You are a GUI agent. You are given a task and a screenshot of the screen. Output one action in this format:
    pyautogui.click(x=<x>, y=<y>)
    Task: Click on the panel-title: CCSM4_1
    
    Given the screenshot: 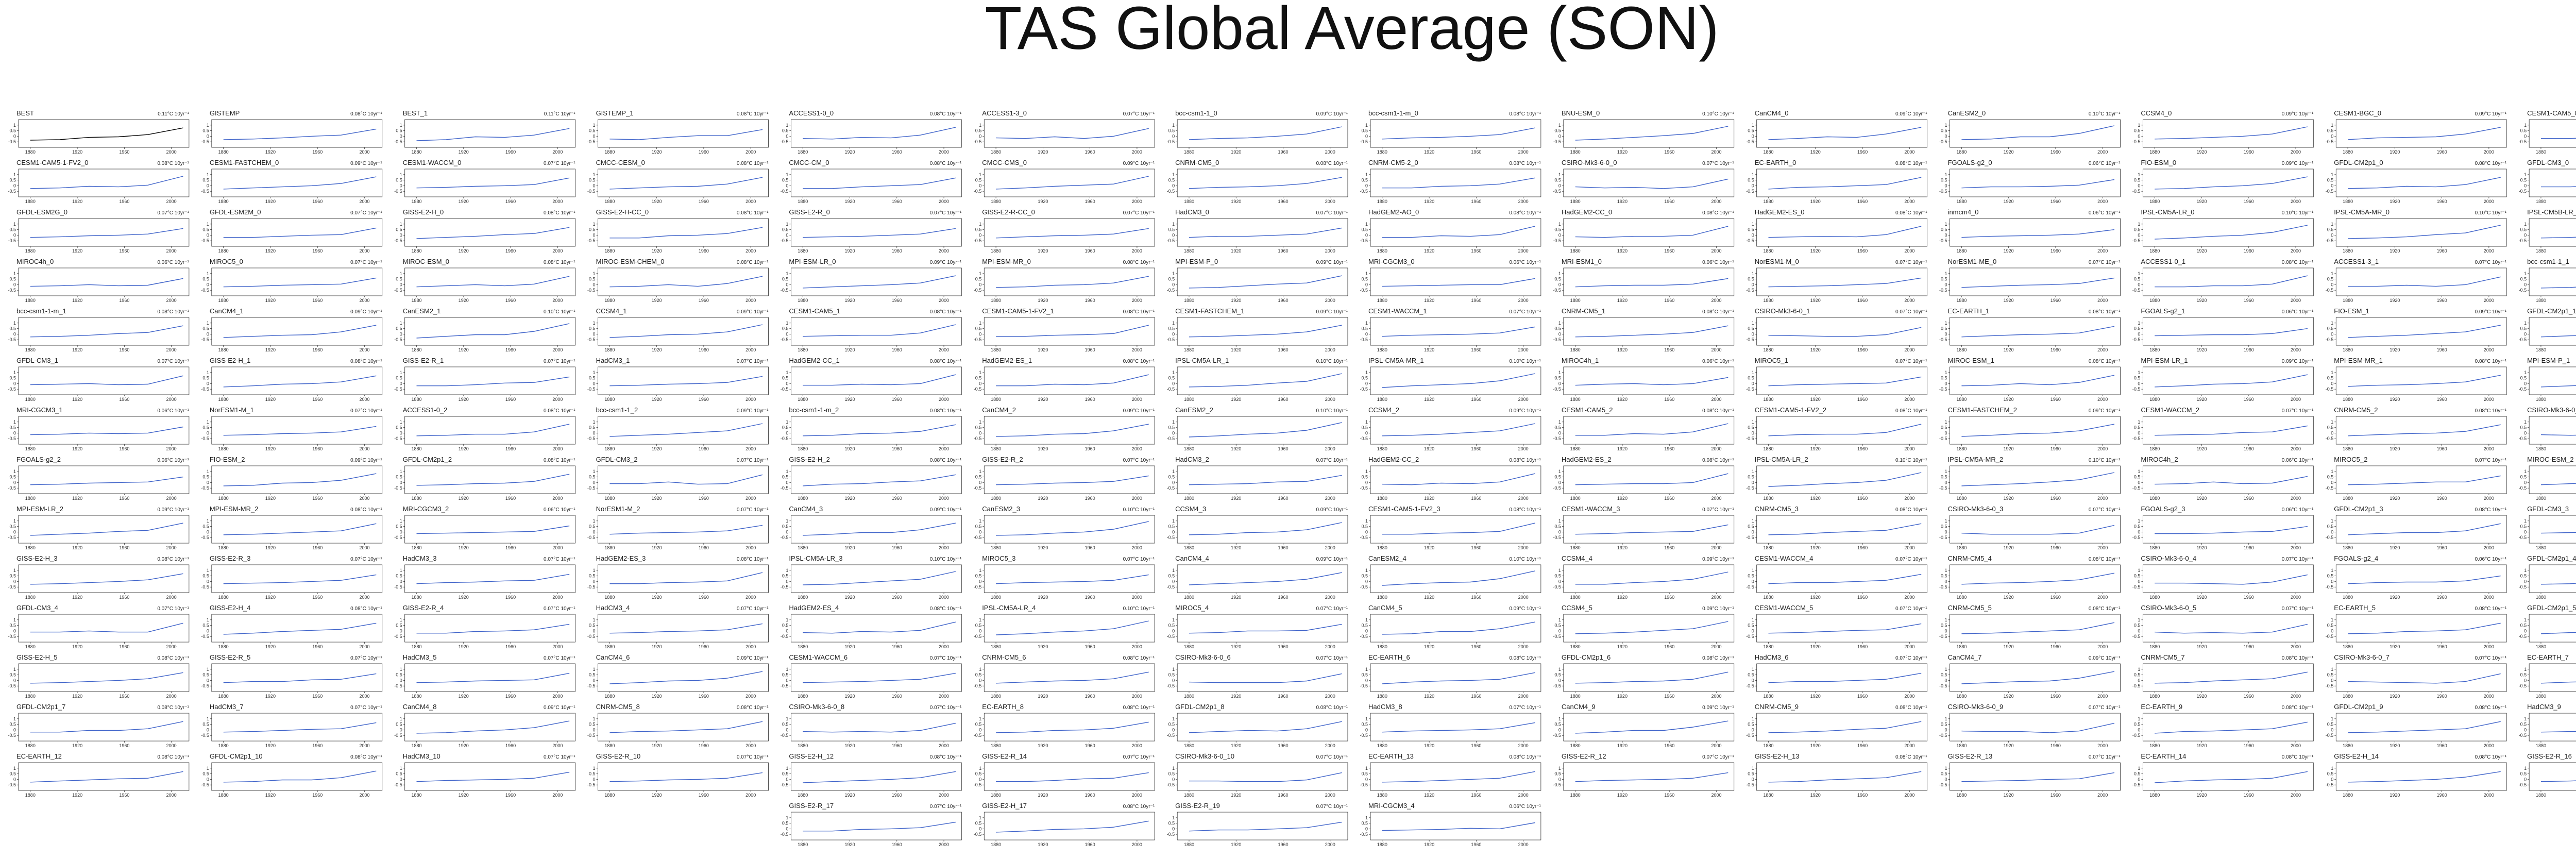 What is the action you would take?
    pyautogui.click(x=611, y=311)
    